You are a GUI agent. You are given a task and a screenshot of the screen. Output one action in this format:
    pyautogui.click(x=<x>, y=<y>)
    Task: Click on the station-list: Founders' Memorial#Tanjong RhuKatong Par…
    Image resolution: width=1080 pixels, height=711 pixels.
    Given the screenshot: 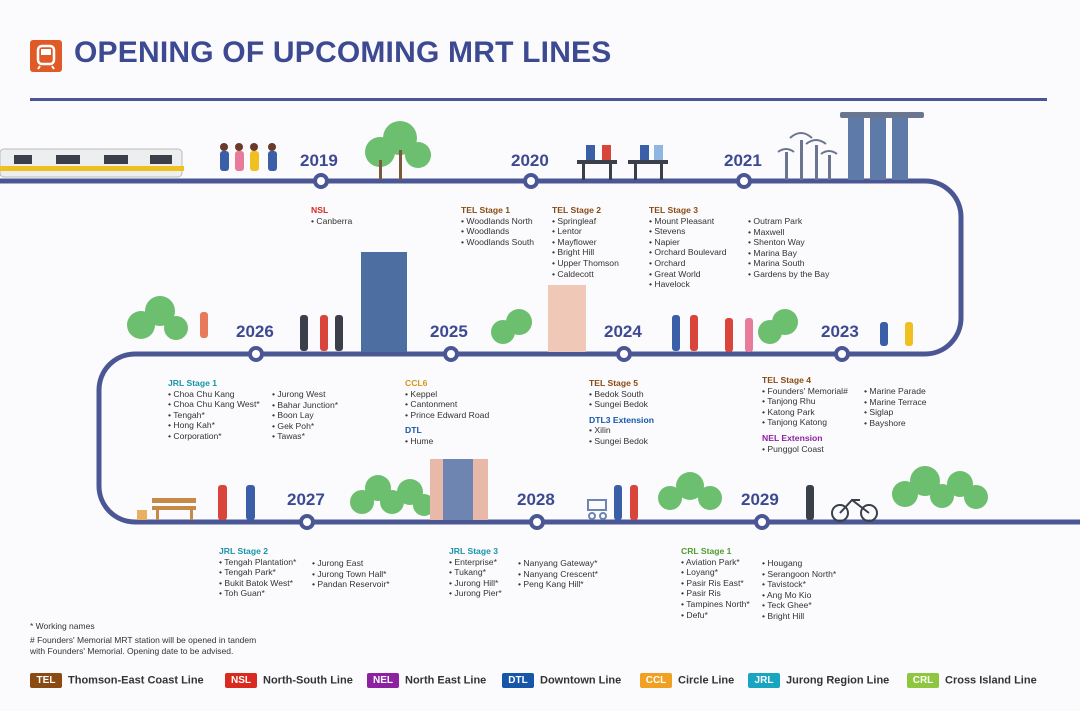 What is the action you would take?
    pyautogui.click(x=805, y=407)
    